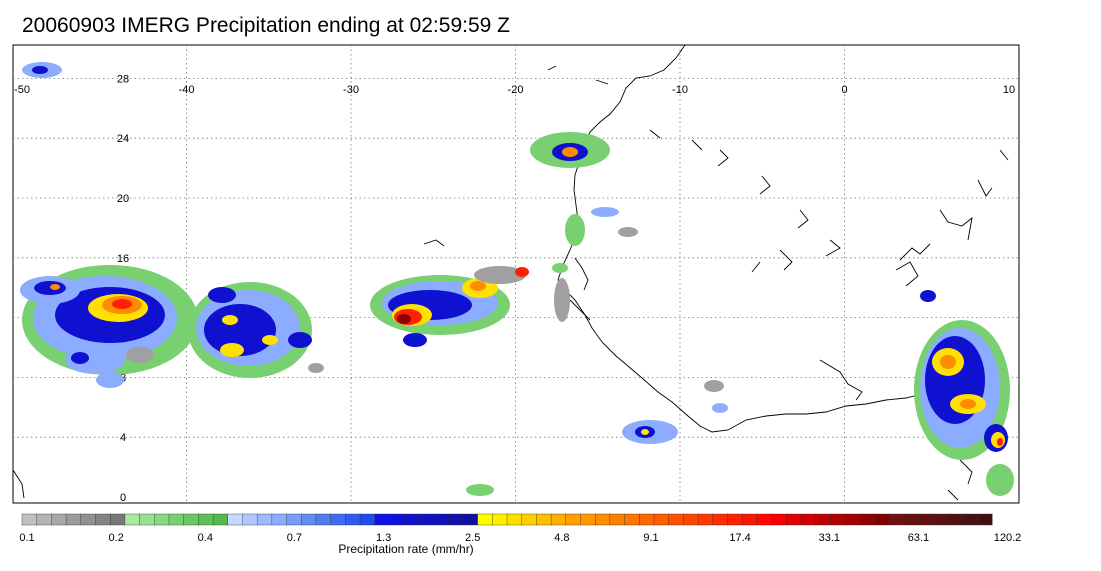 This screenshot has width=1101, height=571. Describe the element at coordinates (844, 90) in the screenshot. I see `lon-tick-label: 0` at that location.